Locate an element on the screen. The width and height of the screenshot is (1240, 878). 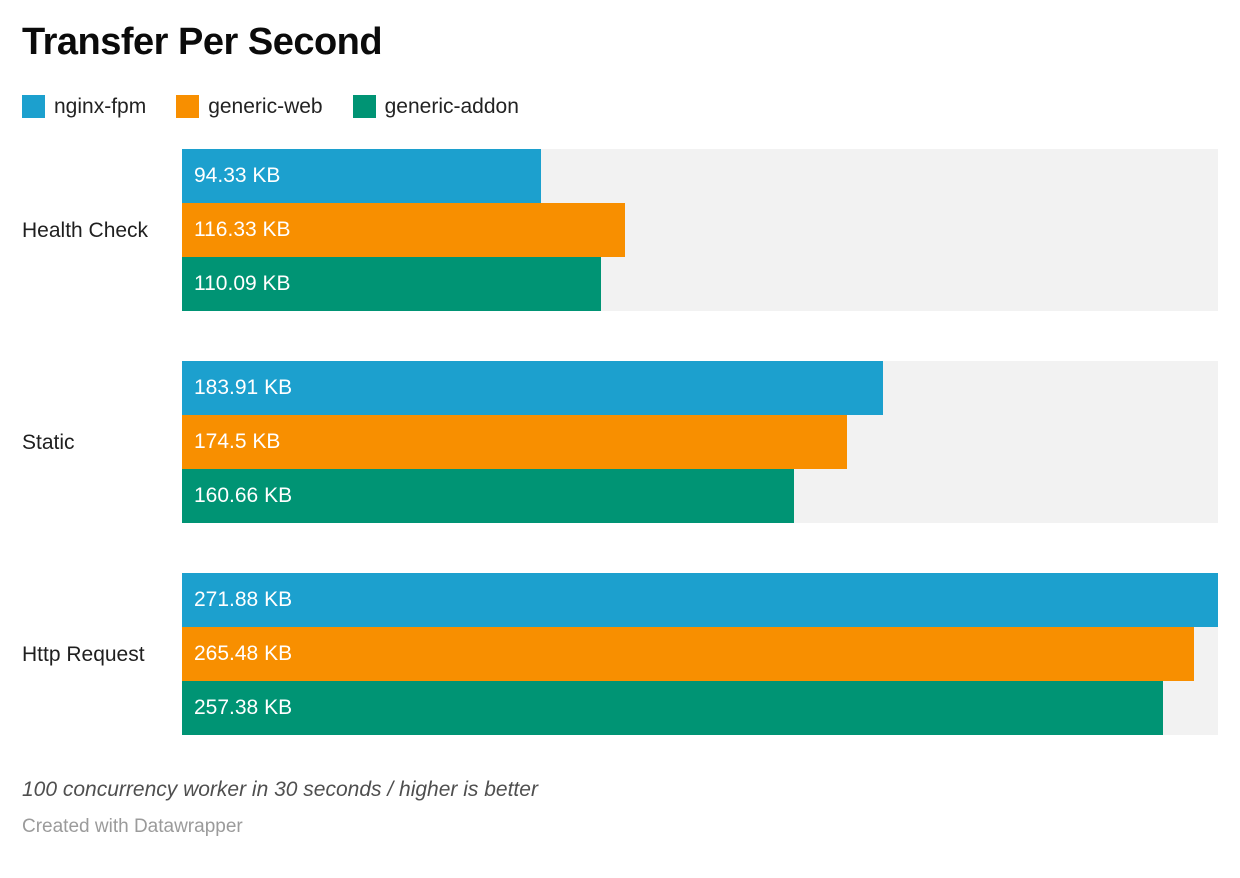
bar-track: 257.38 KB is located at coordinates (700, 708).